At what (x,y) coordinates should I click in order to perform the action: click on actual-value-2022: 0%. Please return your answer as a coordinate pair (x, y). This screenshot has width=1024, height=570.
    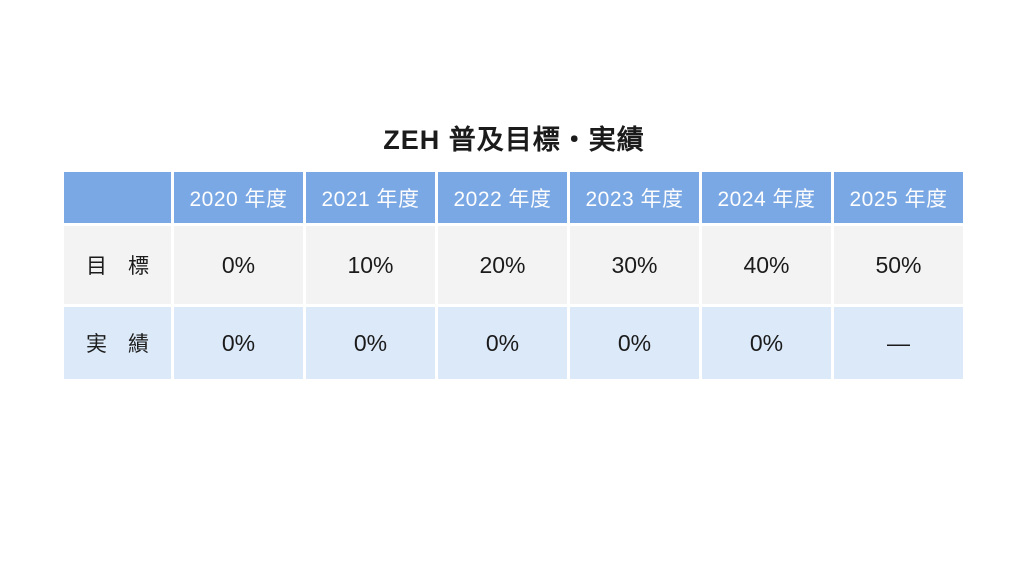
    Looking at the image, I should click on (502, 343).